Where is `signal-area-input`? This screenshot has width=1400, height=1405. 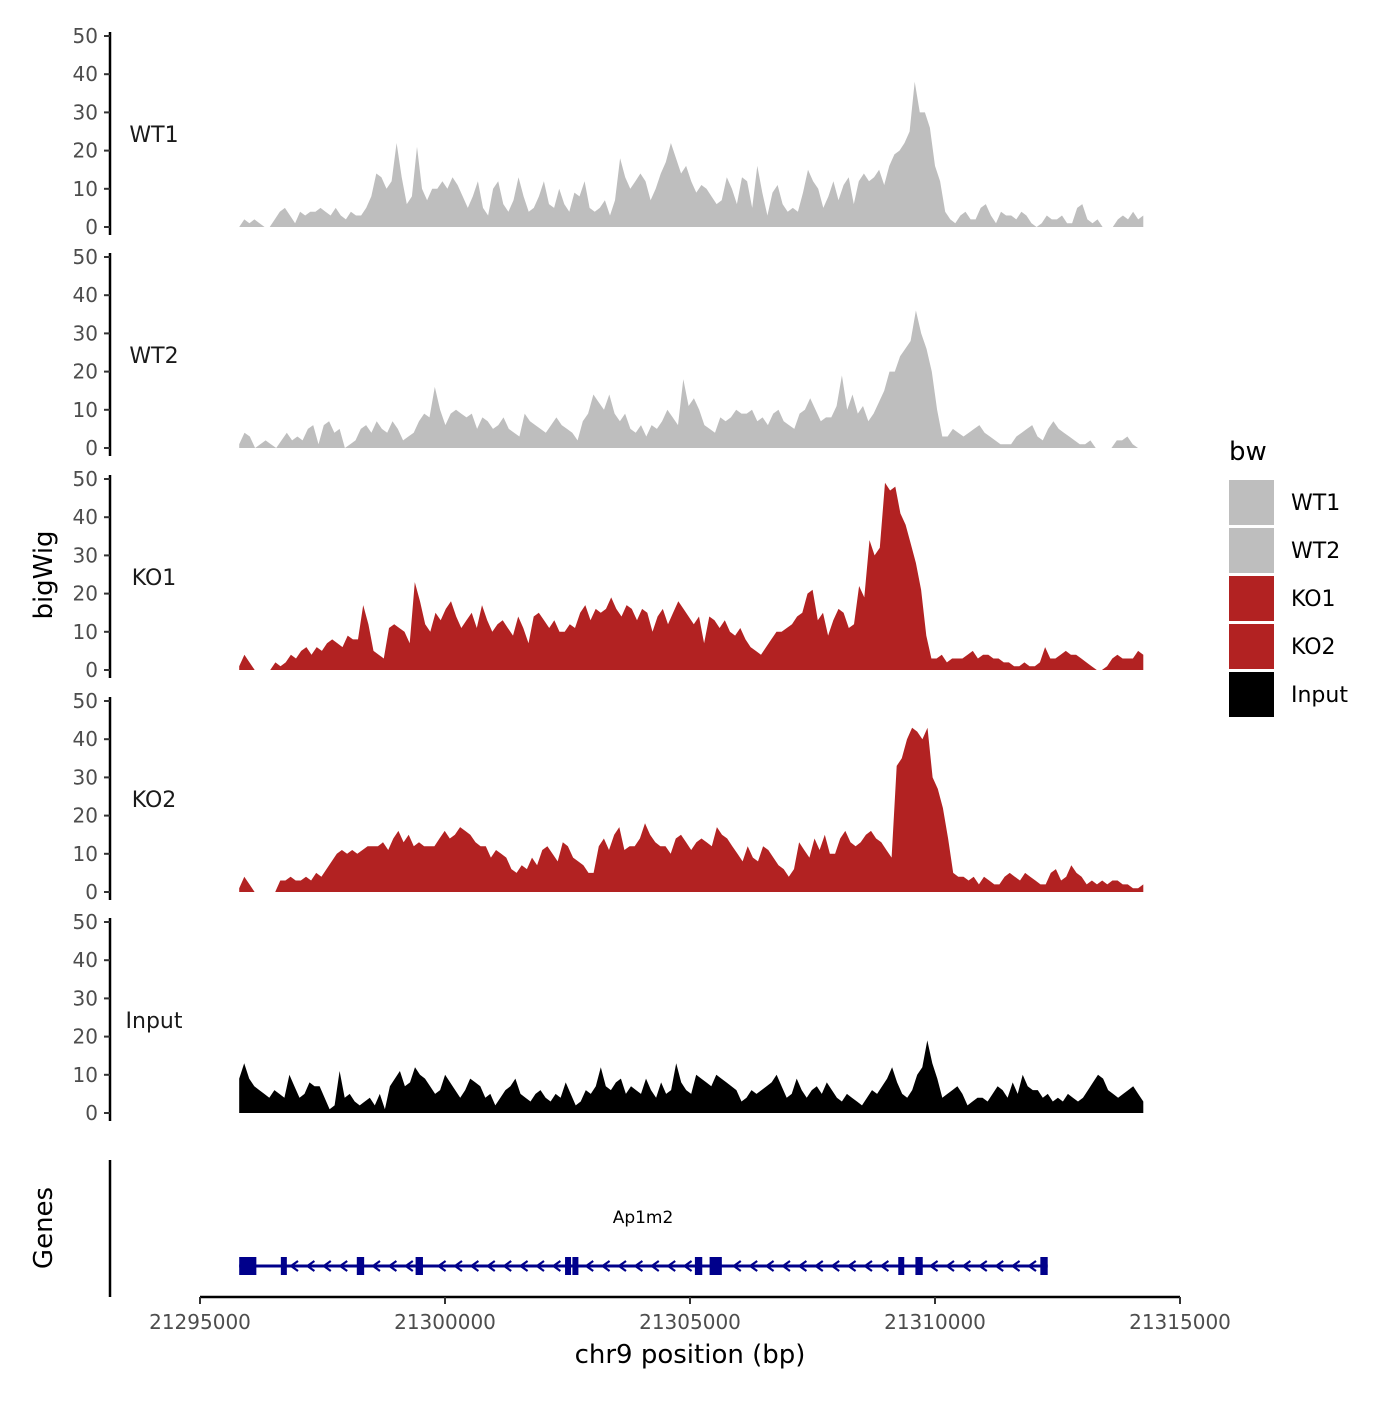 signal-area-input is located at coordinates (691, 1076).